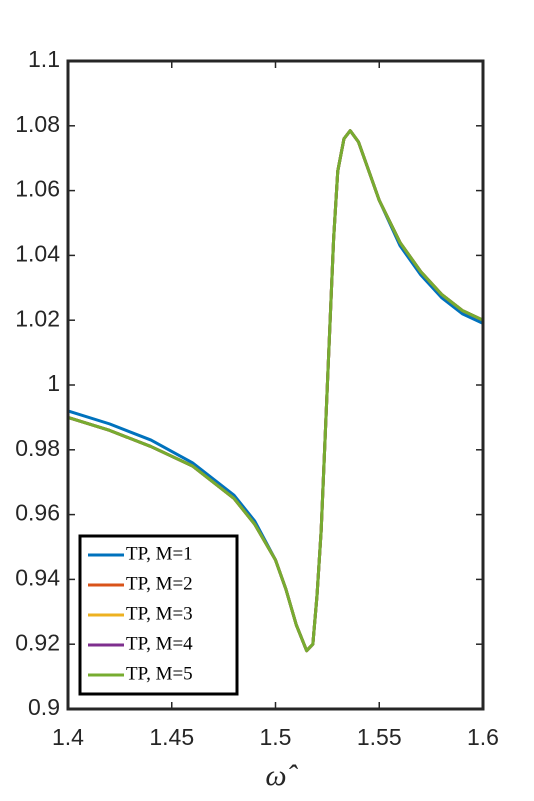  Describe the element at coordinates (53, 383) in the screenshot. I see `y-tick-label: 1` at that location.